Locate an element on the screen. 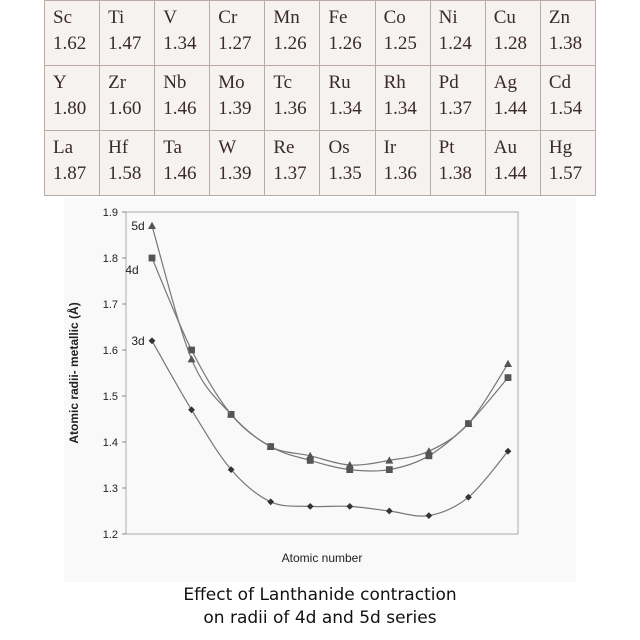  element-symbol: Cr is located at coordinates (228, 17).